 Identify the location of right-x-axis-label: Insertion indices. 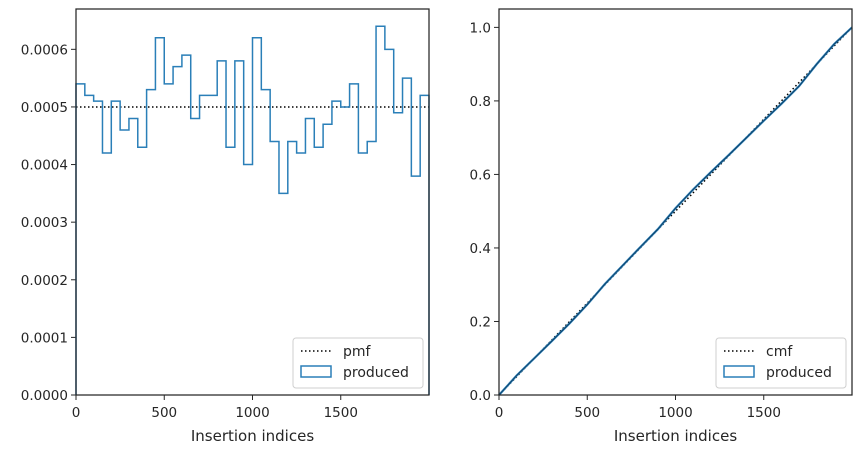
(675, 436).